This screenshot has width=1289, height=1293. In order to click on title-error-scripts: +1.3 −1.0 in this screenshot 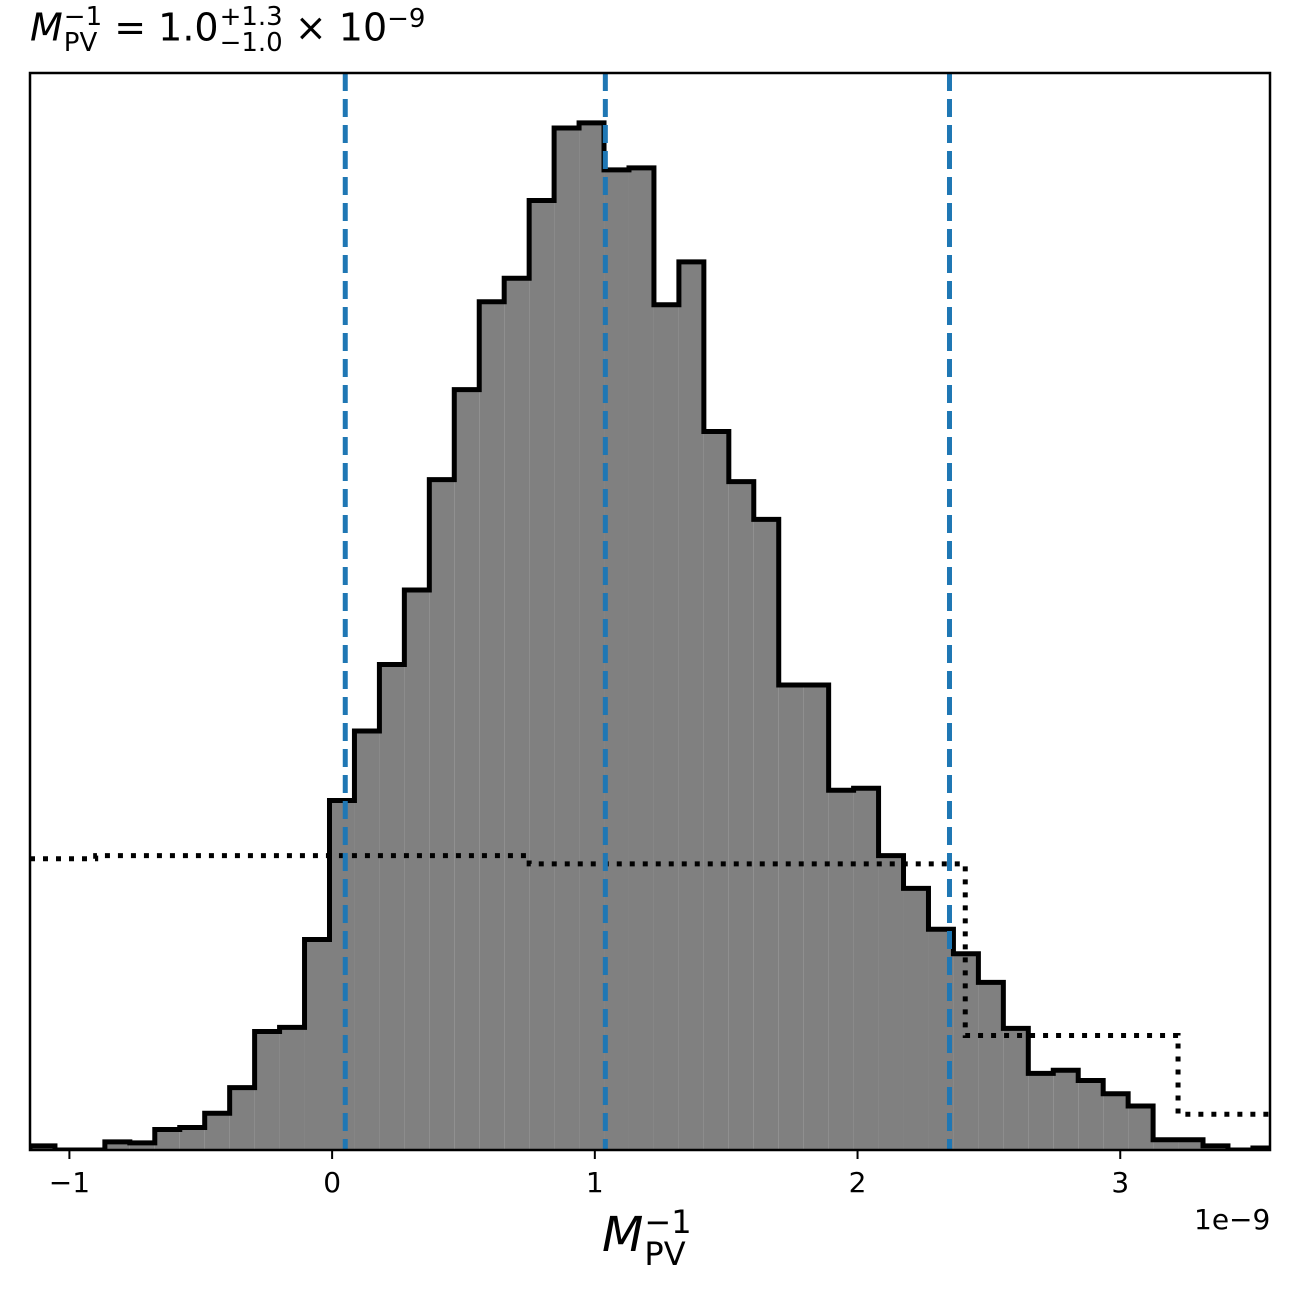, I will do `click(251, 30)`.